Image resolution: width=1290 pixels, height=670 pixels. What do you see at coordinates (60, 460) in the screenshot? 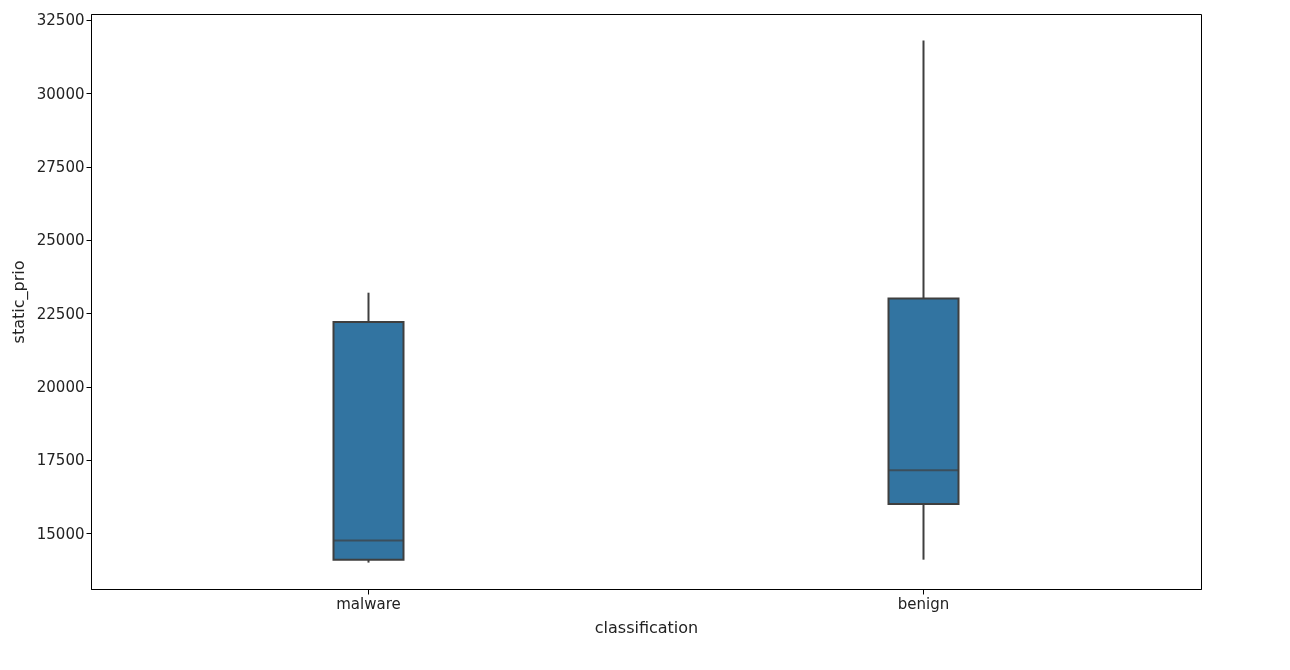
I see `y-tick-label: 17500` at bounding box center [60, 460].